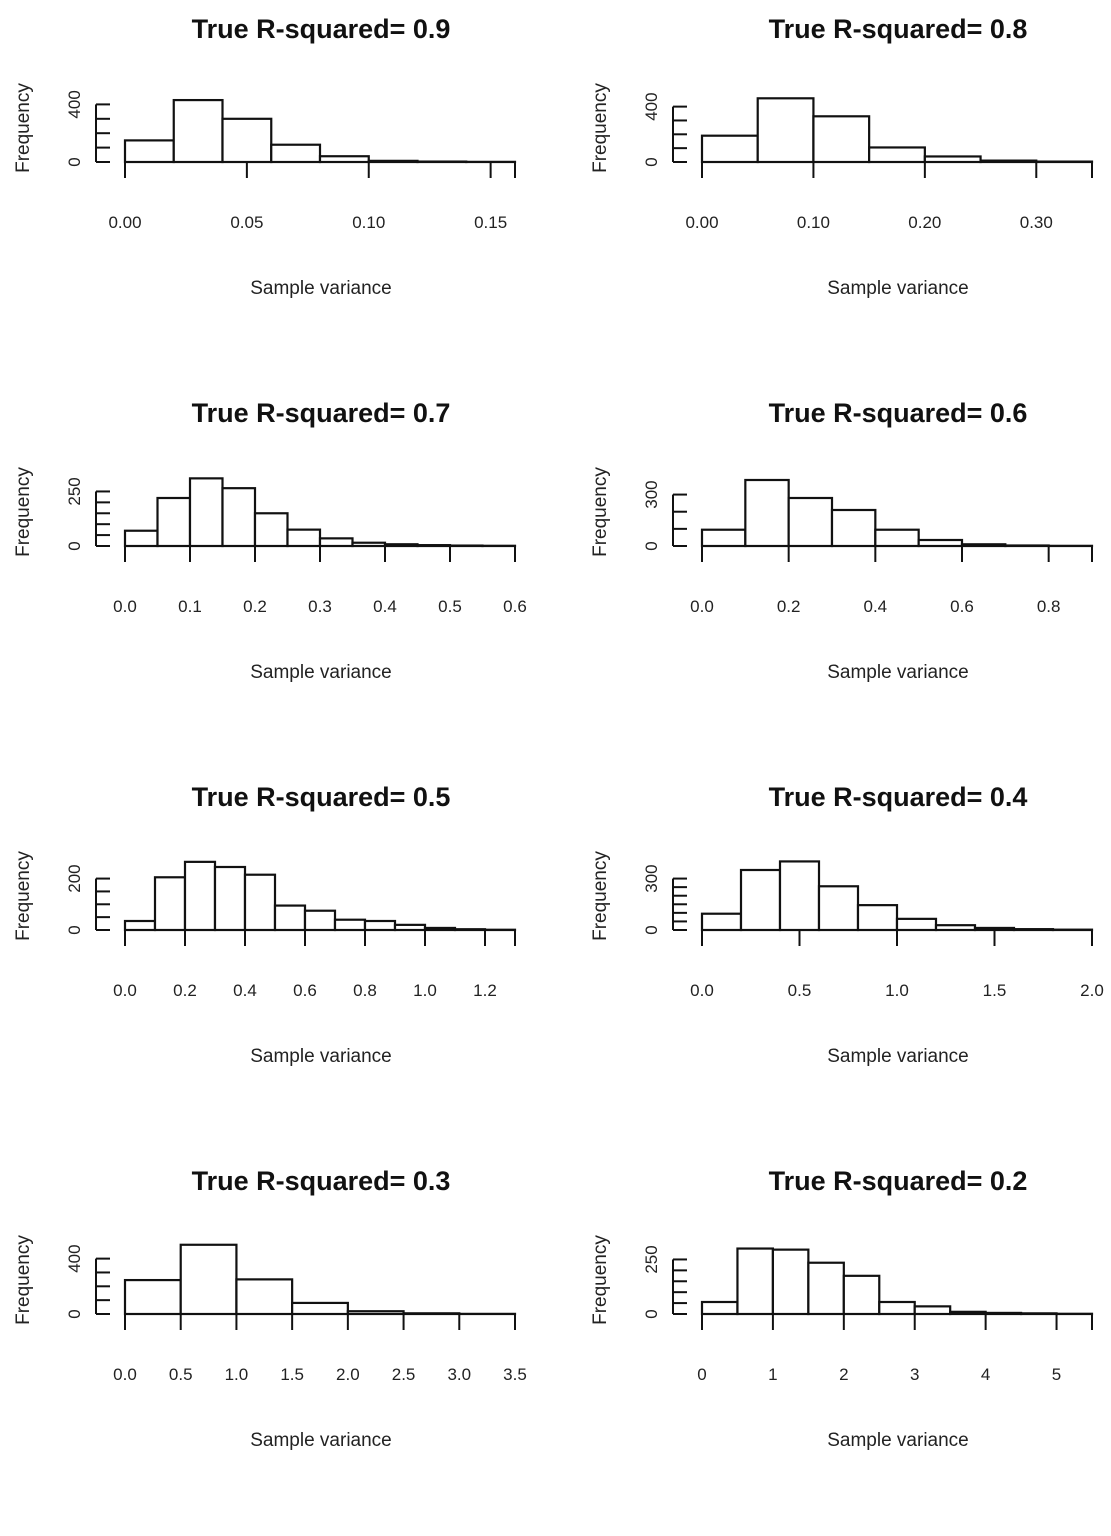 The height and width of the screenshot is (1536, 1111). I want to click on x-tick-label: 2.0, so click(348, 1374).